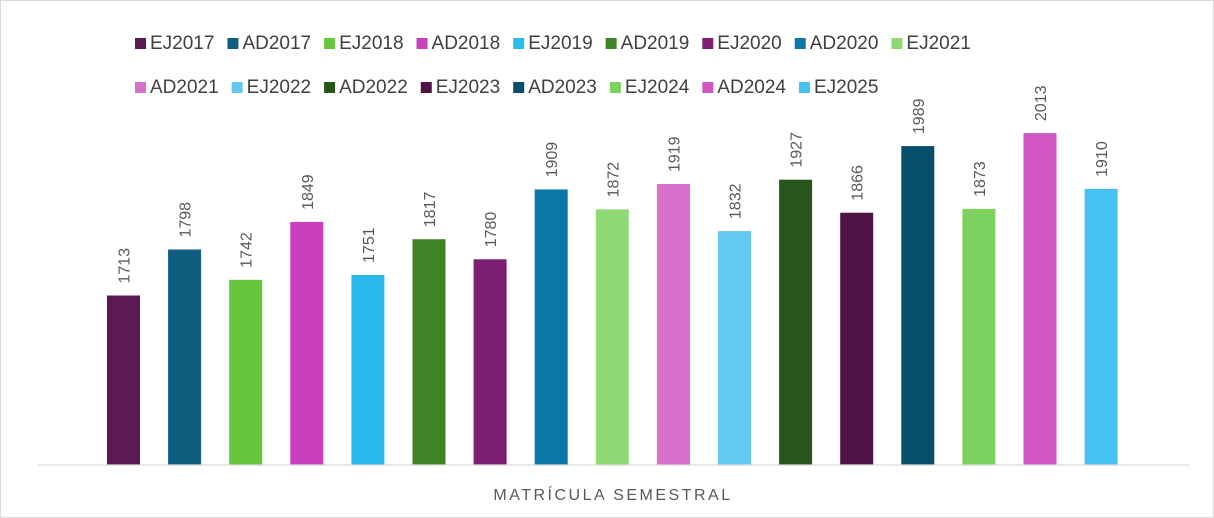 The width and height of the screenshot is (1214, 518). Describe the element at coordinates (844, 43) in the screenshot. I see `legend-label-ad2020: AD2020` at that location.